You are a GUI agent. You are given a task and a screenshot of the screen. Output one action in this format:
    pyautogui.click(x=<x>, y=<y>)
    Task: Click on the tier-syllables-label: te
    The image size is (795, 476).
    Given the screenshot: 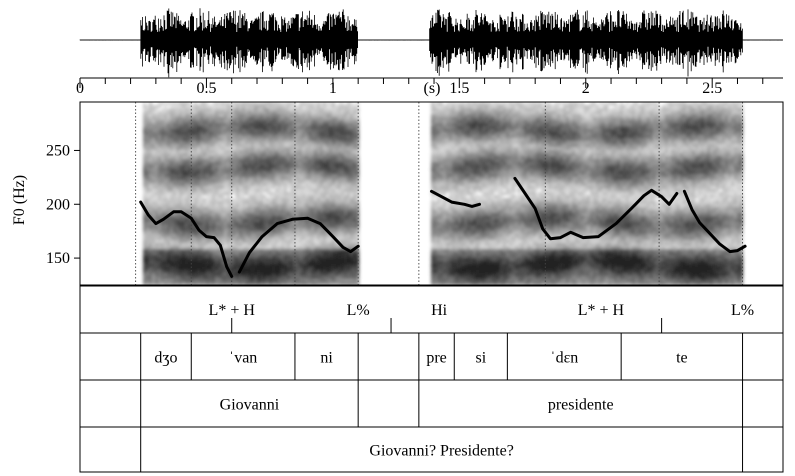 What is the action you would take?
    pyautogui.click(x=682, y=358)
    